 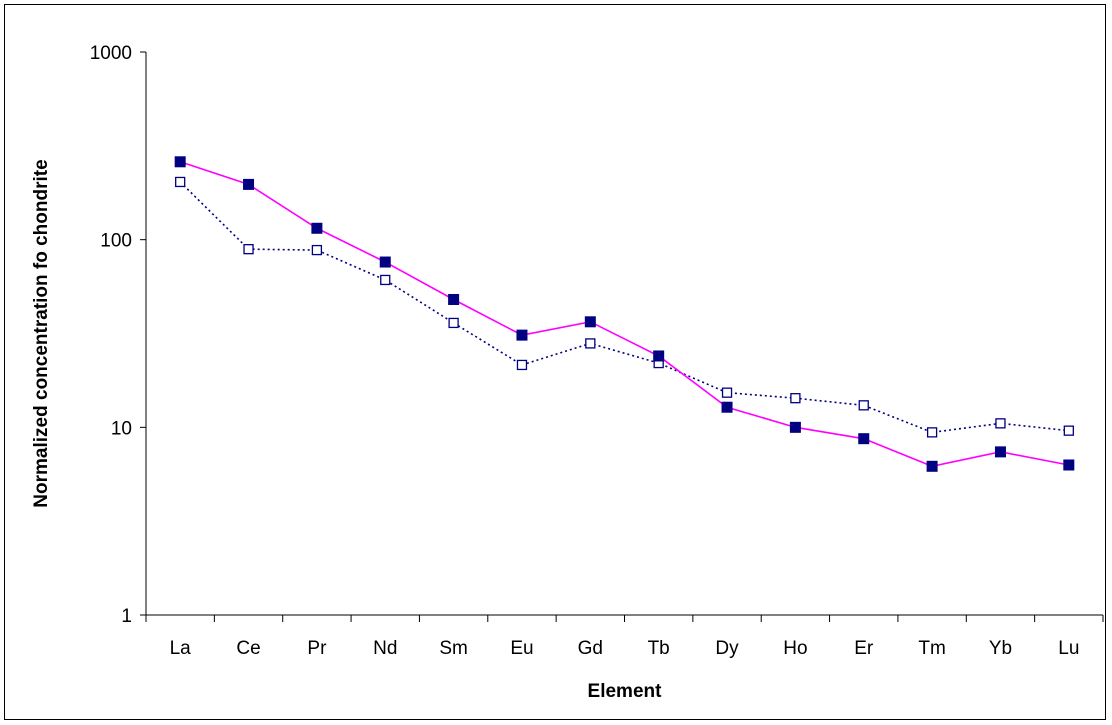 I want to click on x-axis: La Ce Pr Nd Sm Eu Gd Tb Dy Ho Er Tm Yb Lu, so click(x=624, y=636).